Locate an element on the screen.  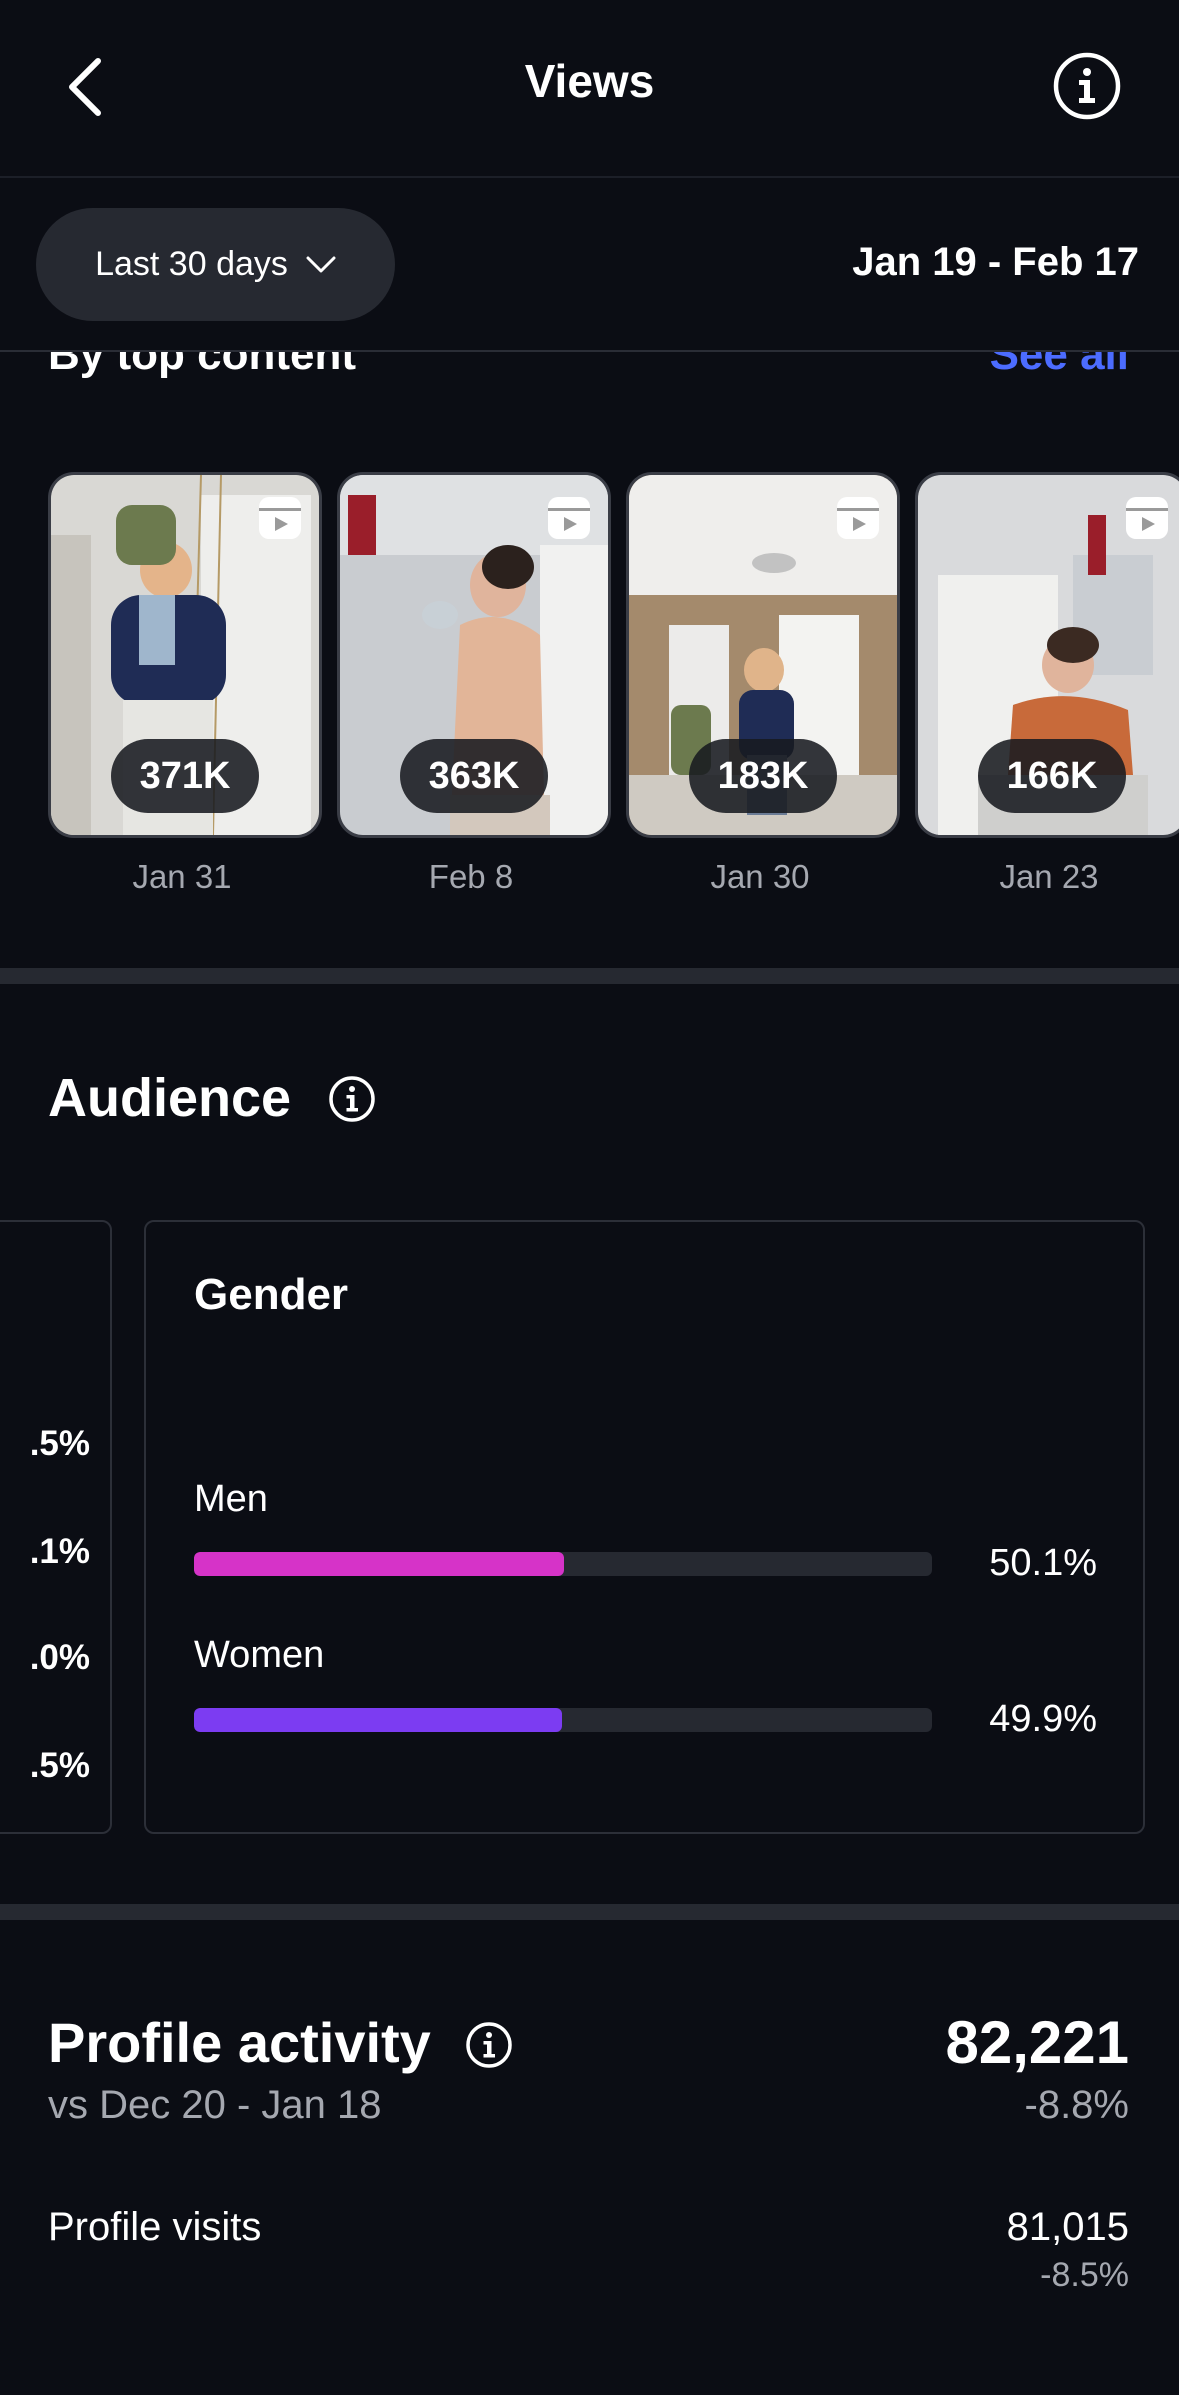
age-percent: .1% is located at coordinates (59, 1551).